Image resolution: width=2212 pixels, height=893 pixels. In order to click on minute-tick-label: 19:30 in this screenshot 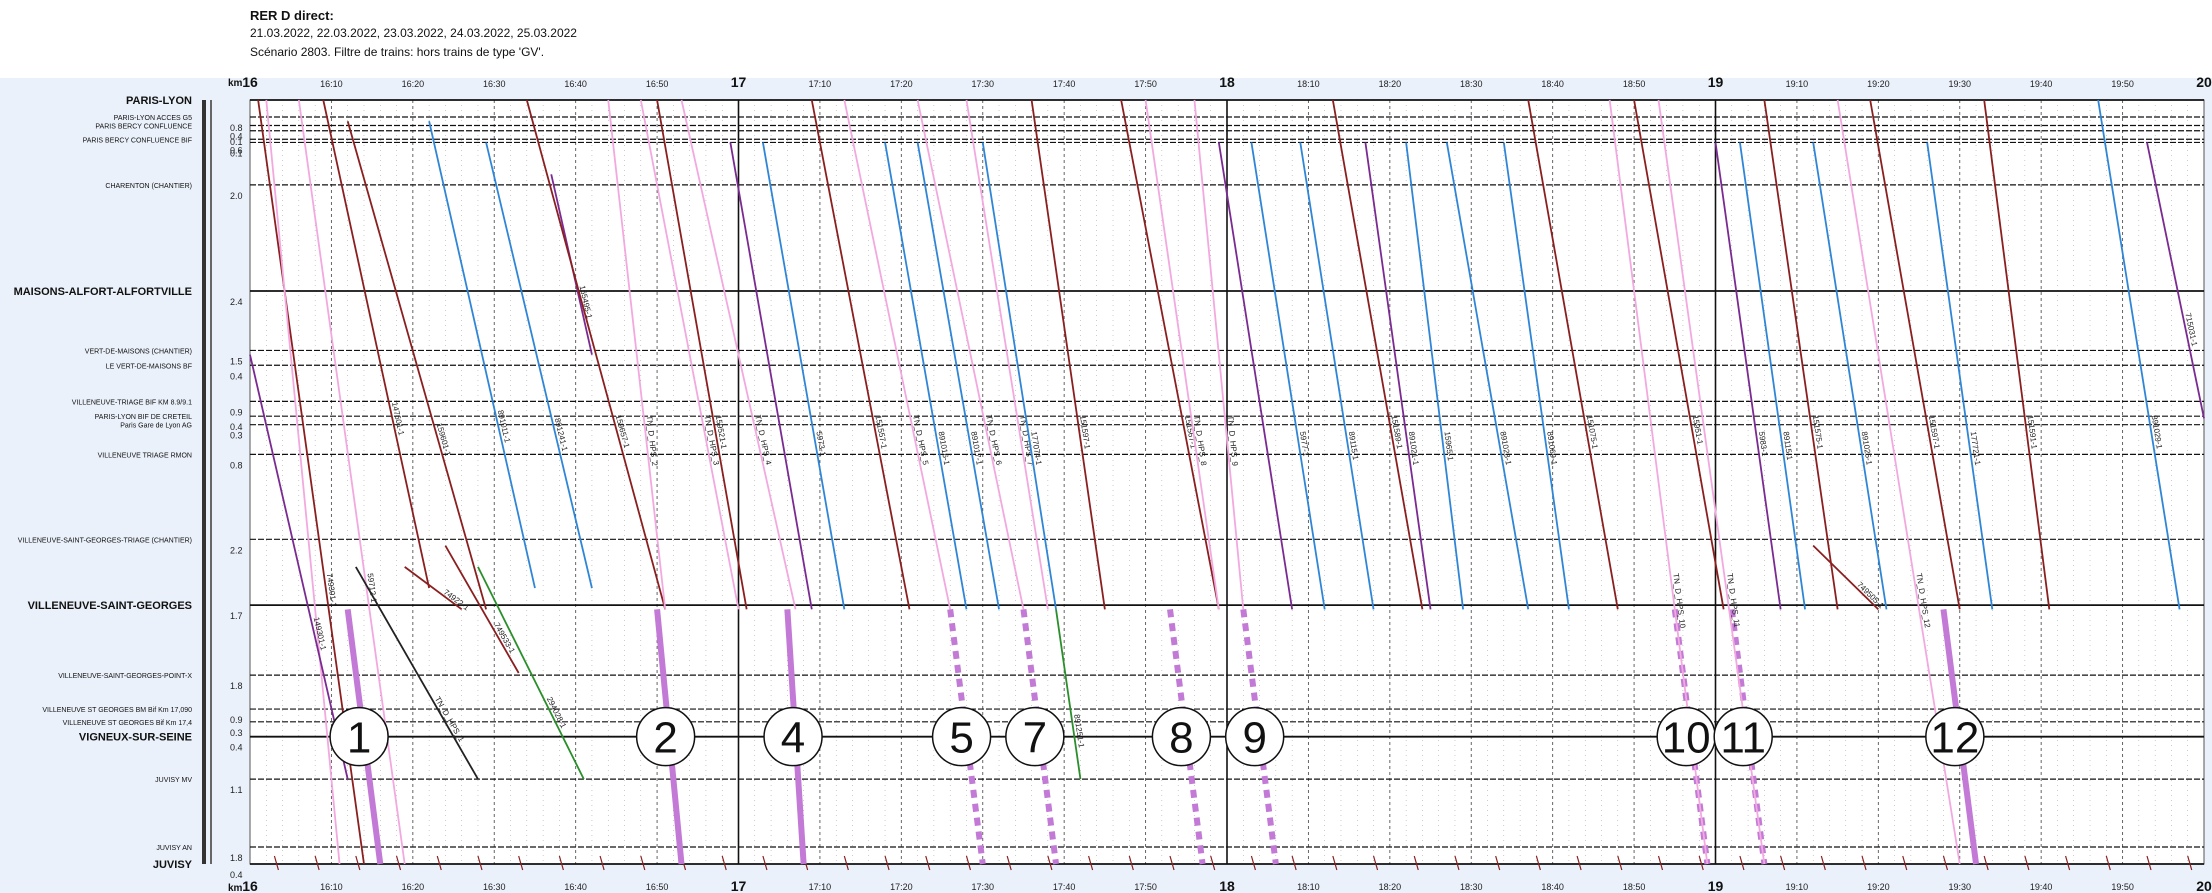, I will do `click(1959, 84)`.